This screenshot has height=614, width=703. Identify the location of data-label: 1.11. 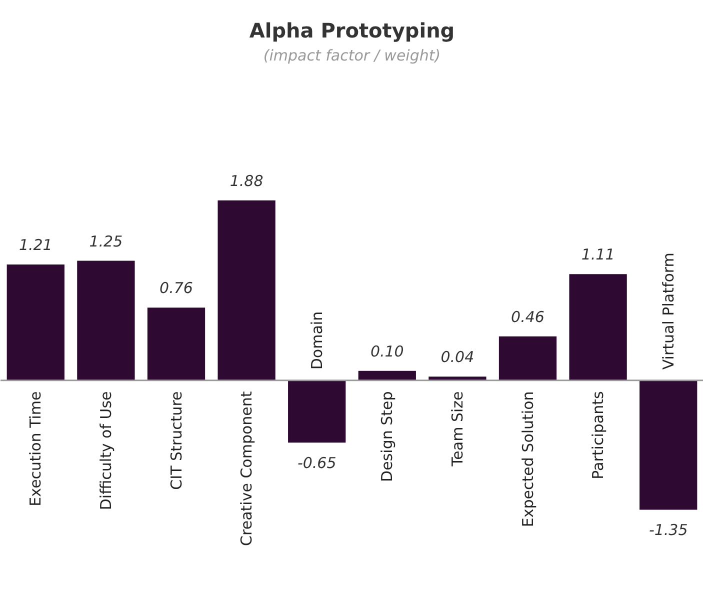
(598, 255).